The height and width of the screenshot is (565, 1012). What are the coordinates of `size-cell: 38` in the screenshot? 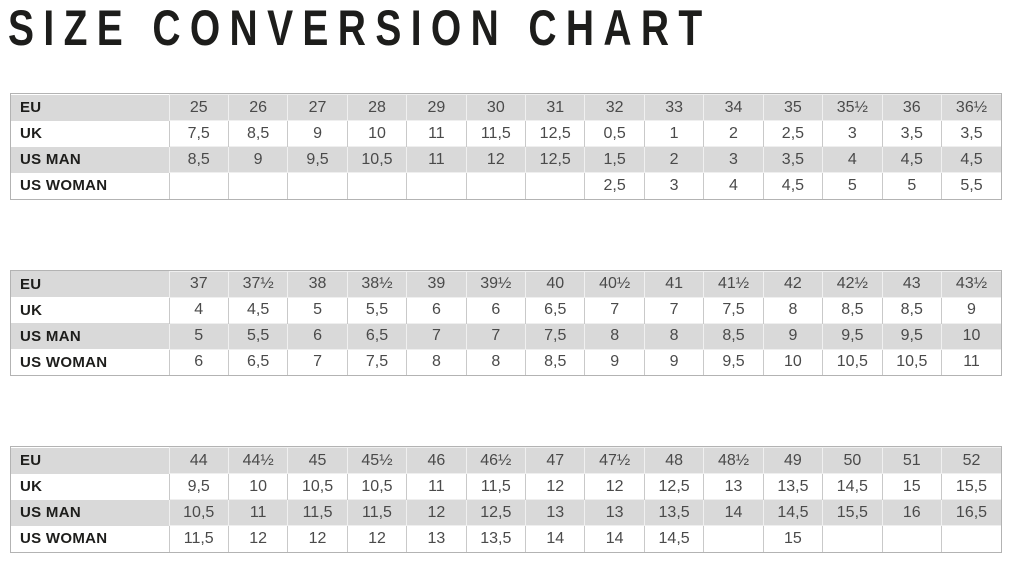 It's located at (317, 284).